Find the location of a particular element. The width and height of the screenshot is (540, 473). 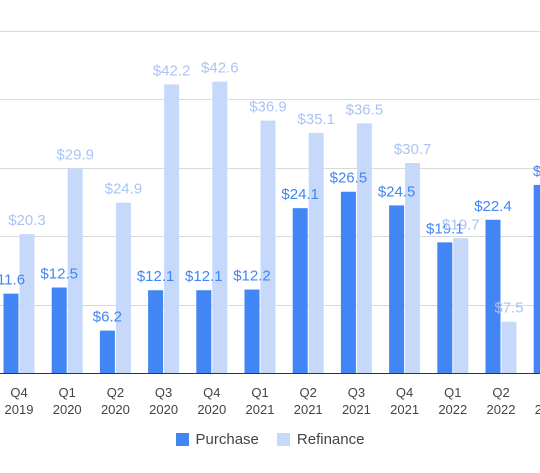

tick-label-quarter-10: Q1 is located at coordinates (452, 392).